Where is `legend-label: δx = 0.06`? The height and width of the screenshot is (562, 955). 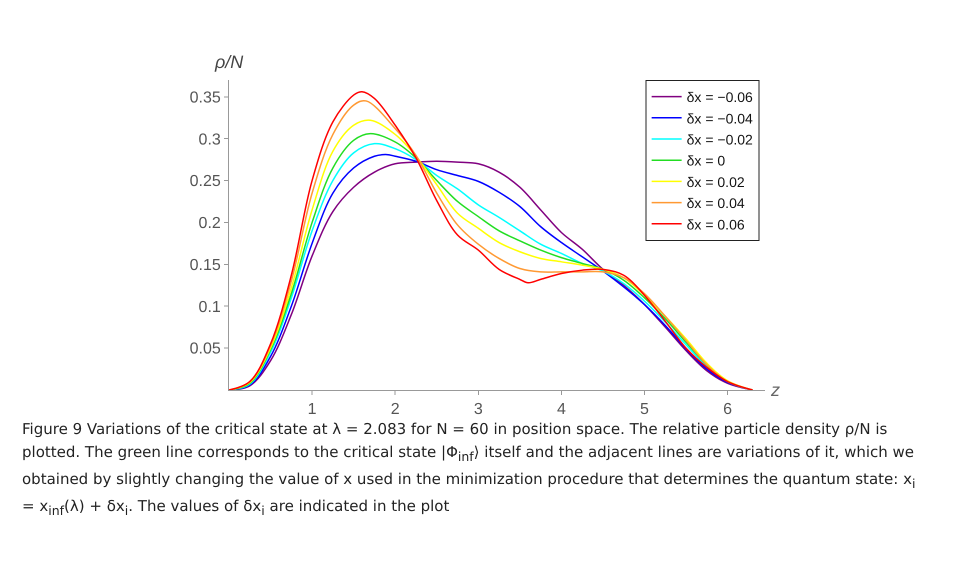
legend-label: δx = 0.06 is located at coordinates (715, 224).